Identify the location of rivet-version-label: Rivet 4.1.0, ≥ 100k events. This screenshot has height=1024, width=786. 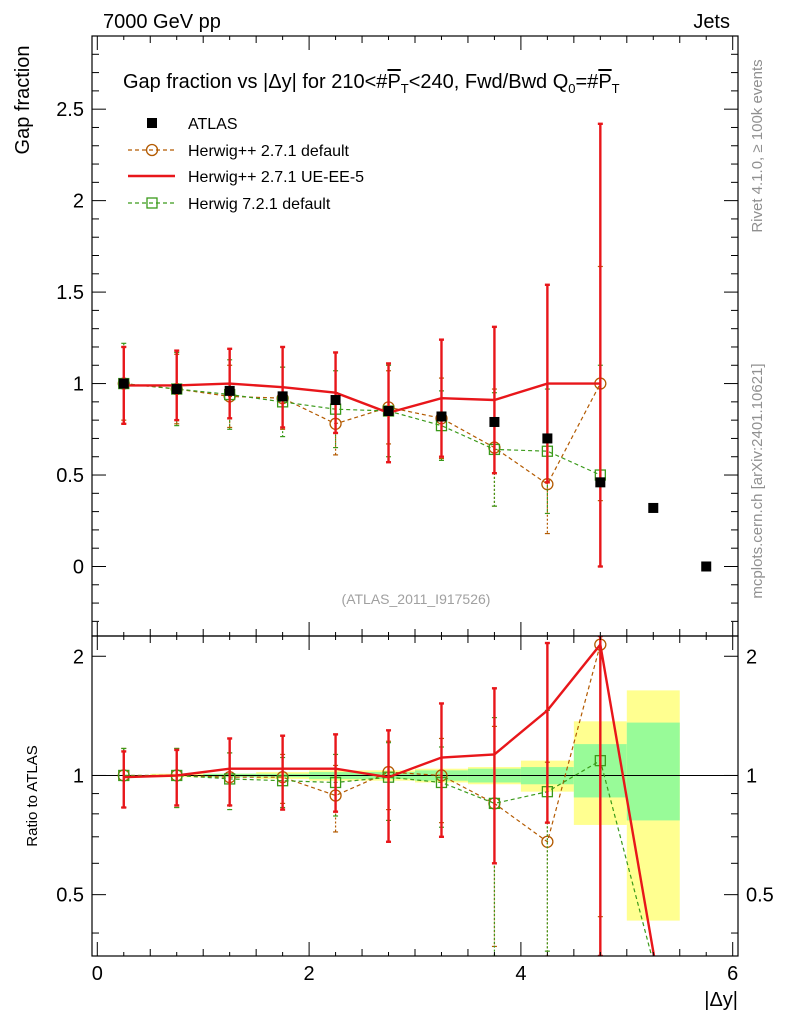
(757, 145).